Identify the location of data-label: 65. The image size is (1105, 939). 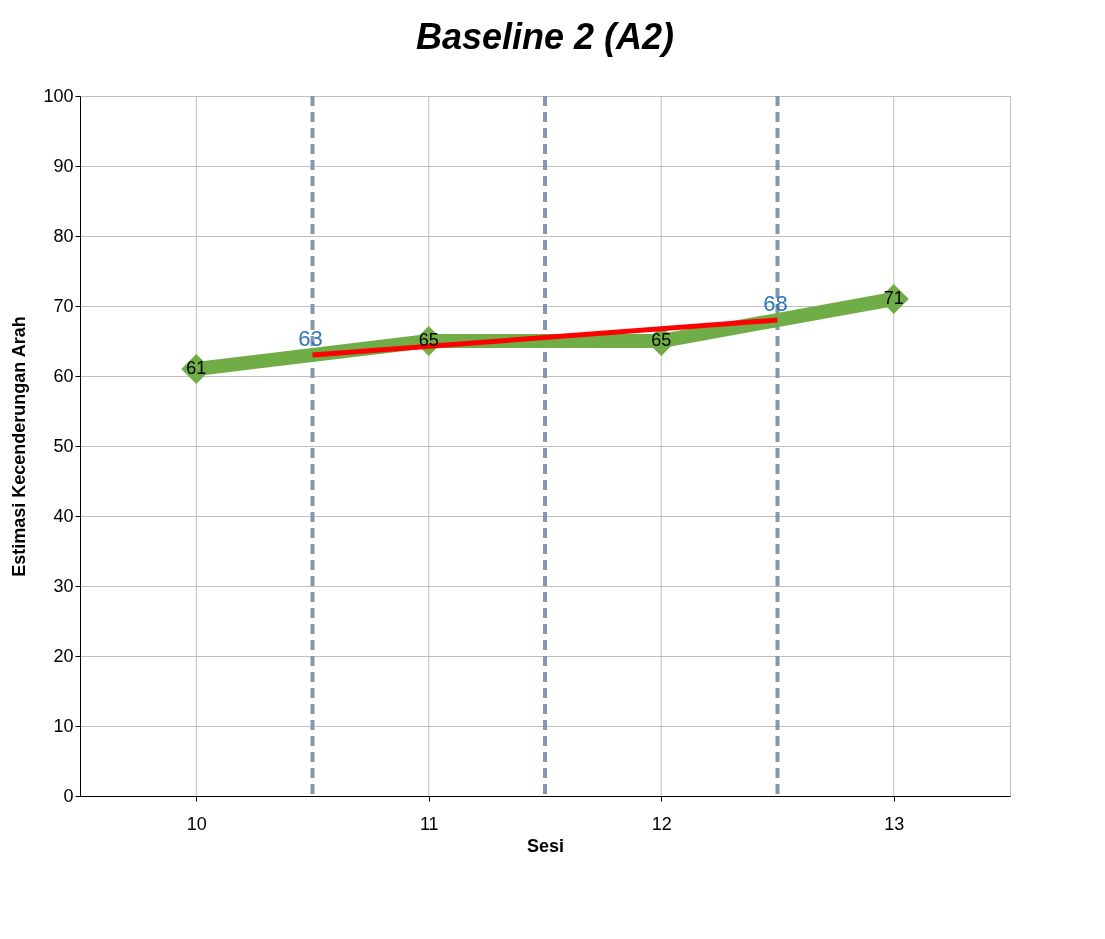
(661, 340).